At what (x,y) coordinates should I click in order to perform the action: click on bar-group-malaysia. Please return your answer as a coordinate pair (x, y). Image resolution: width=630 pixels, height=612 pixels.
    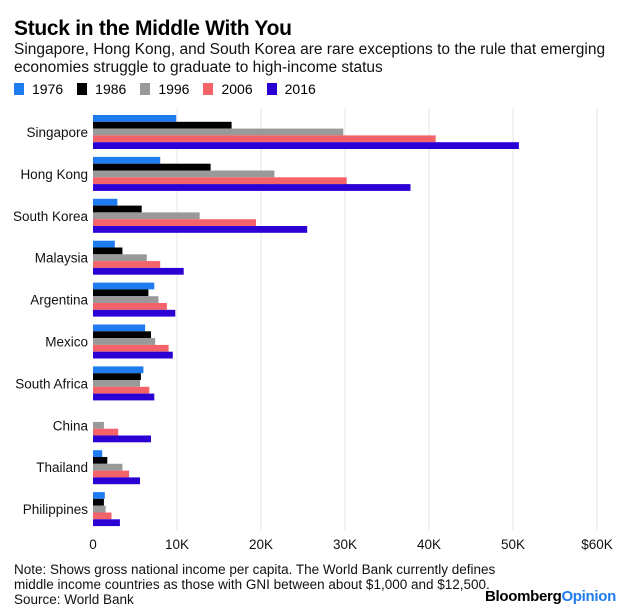
    Looking at the image, I should click on (138, 257).